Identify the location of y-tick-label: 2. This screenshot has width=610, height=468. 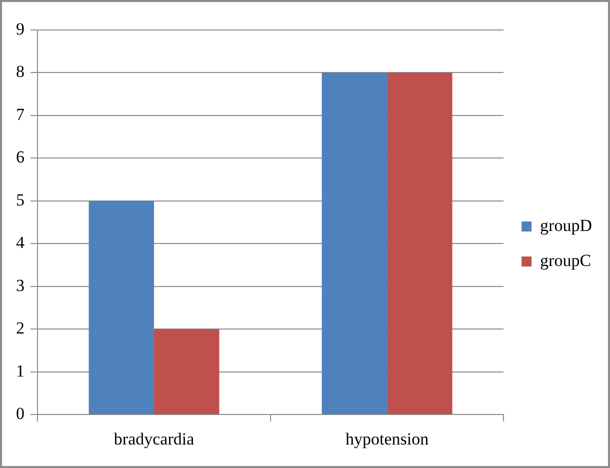
(20, 328).